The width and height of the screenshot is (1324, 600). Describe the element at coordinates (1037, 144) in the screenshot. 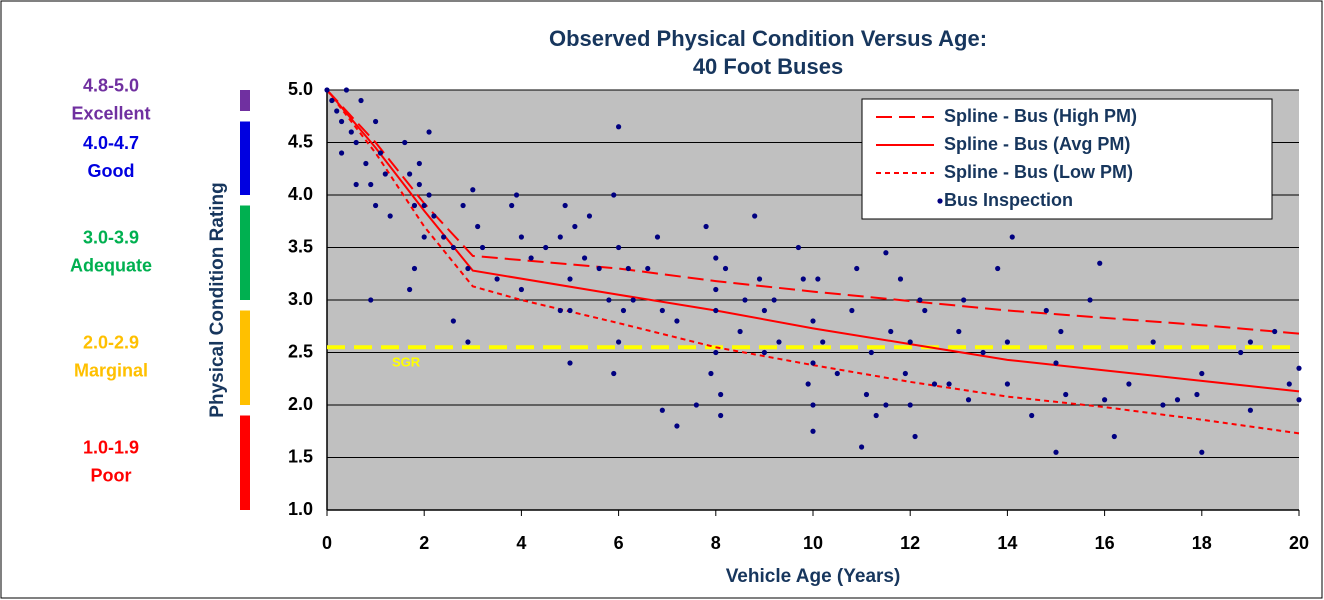

I see `legend-label: Spline - Bus (Avg PM)` at that location.